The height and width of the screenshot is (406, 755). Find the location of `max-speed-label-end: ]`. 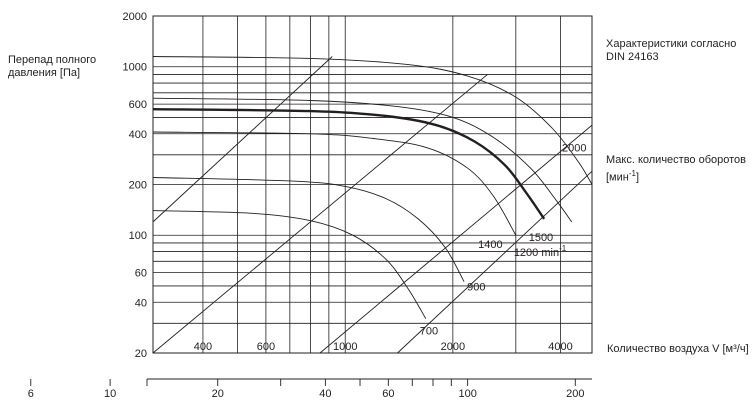

max-speed-label-end: ] is located at coordinates (637, 177).